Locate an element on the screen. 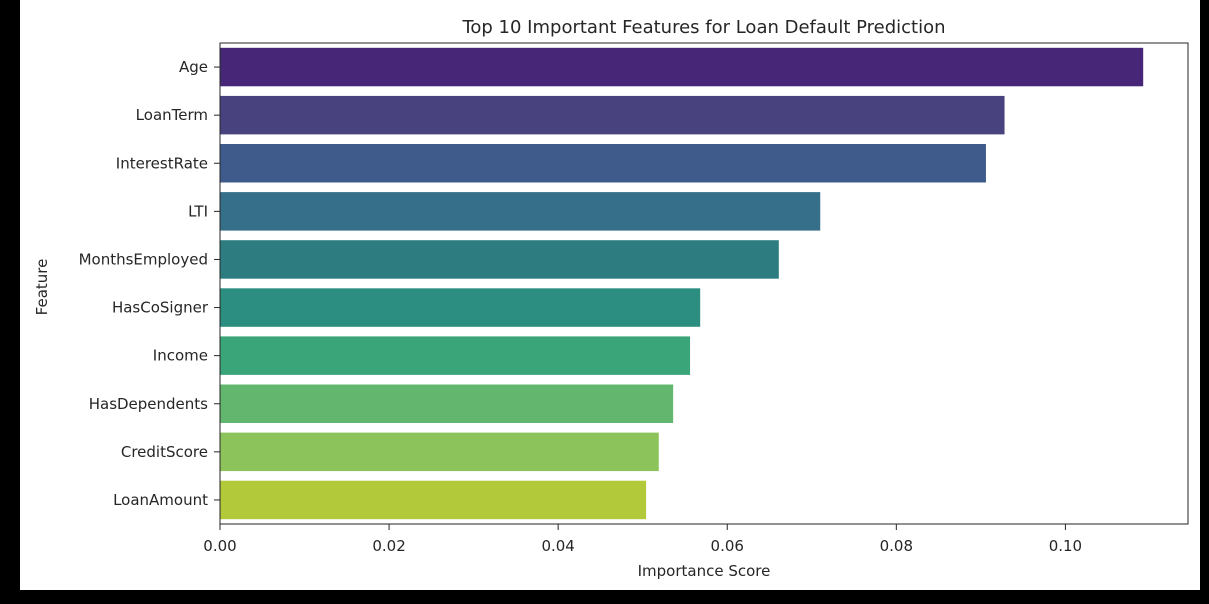 Image resolution: width=1209 pixels, height=604 pixels. y-tick-label: MonthsEmployed is located at coordinates (143, 259).